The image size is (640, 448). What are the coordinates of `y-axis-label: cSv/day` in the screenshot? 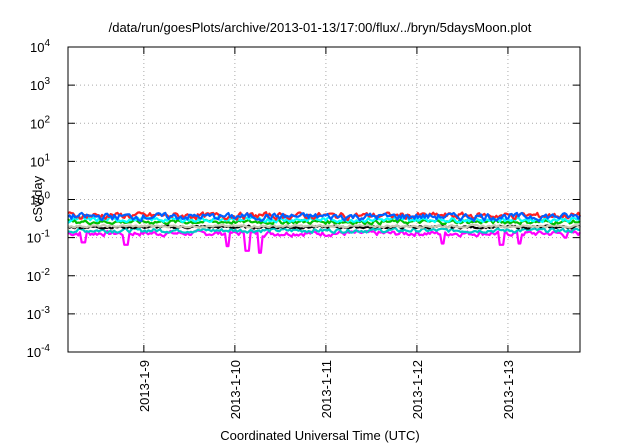 It's located at (37, 198).